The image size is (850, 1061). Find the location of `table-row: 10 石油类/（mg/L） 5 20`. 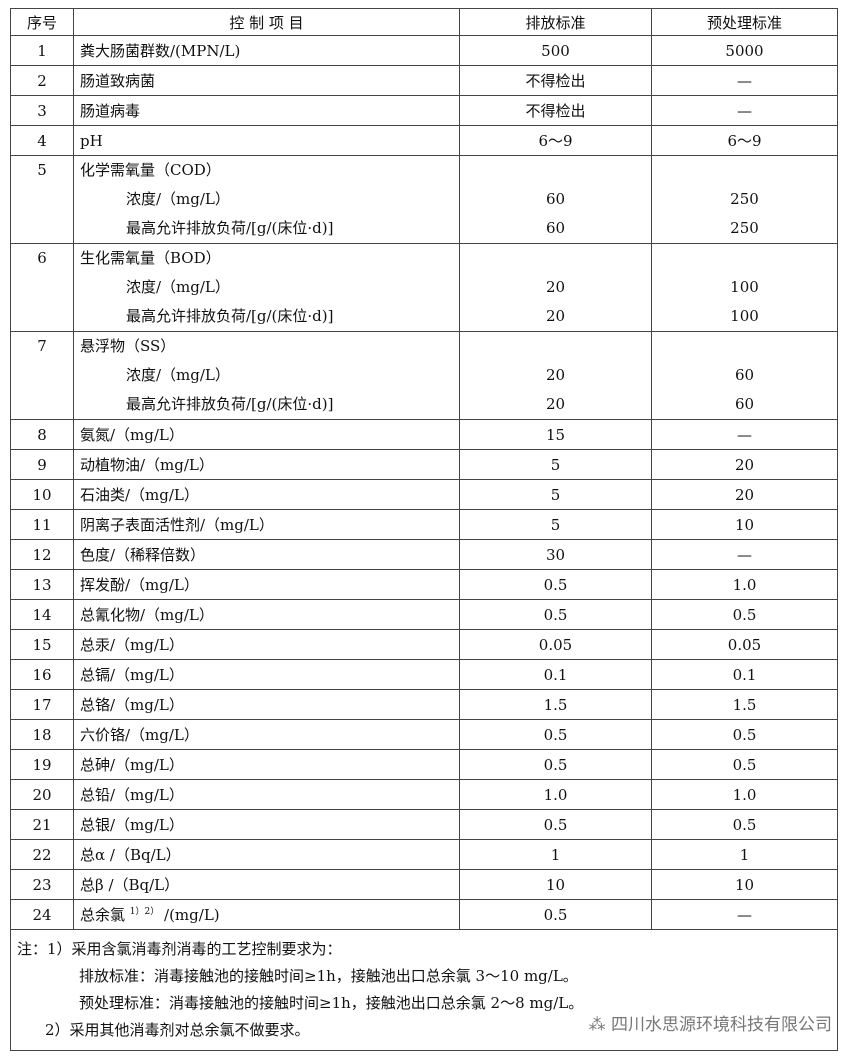

table-row: 10 石油类/（mg/L） 5 20 is located at coordinates (424, 494).